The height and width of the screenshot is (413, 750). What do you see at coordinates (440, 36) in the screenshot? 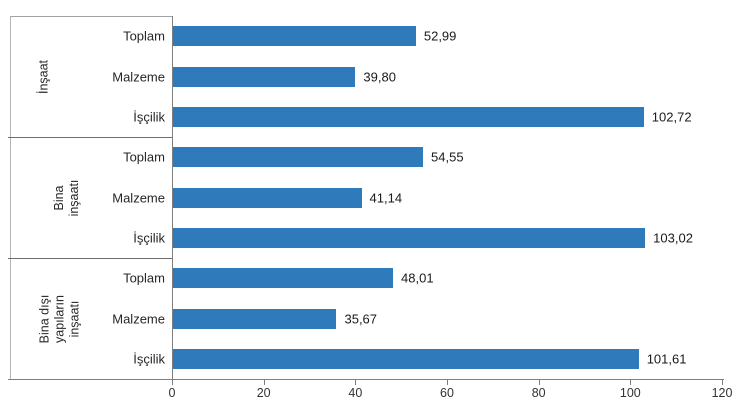
I see `bar-value-label: 52,99` at bounding box center [440, 36].